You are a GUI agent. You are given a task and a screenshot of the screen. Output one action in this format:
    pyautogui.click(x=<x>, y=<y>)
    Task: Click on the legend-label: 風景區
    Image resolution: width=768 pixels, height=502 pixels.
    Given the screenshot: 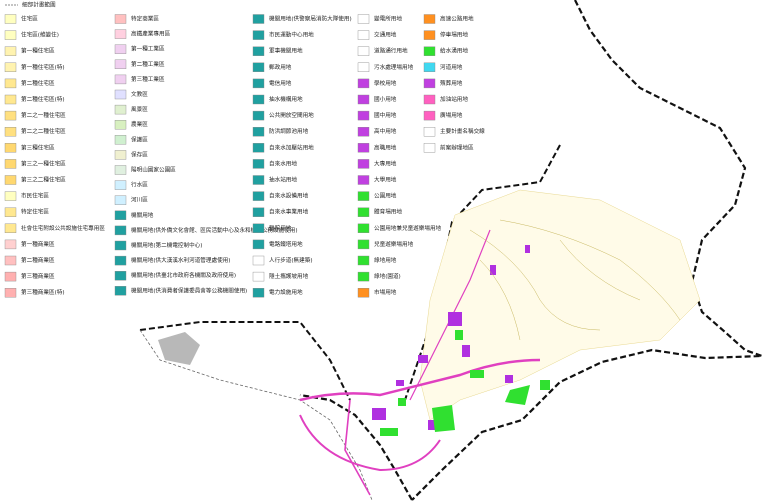 What is the action you would take?
    pyautogui.click(x=139, y=109)
    